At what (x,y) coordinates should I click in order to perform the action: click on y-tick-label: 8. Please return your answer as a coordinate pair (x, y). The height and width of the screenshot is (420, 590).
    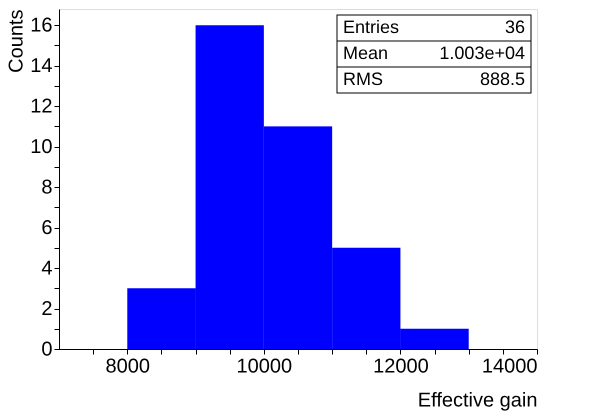
    Looking at the image, I should click on (46, 187).